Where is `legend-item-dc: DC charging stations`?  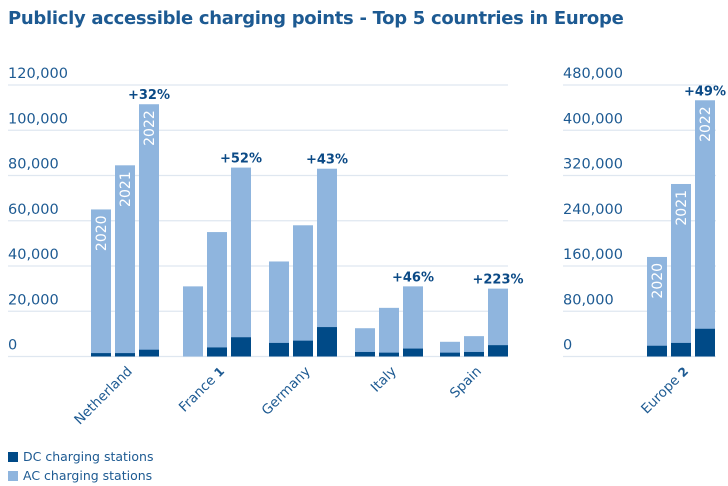 legend-item-dc: DC charging stations is located at coordinates (80, 456).